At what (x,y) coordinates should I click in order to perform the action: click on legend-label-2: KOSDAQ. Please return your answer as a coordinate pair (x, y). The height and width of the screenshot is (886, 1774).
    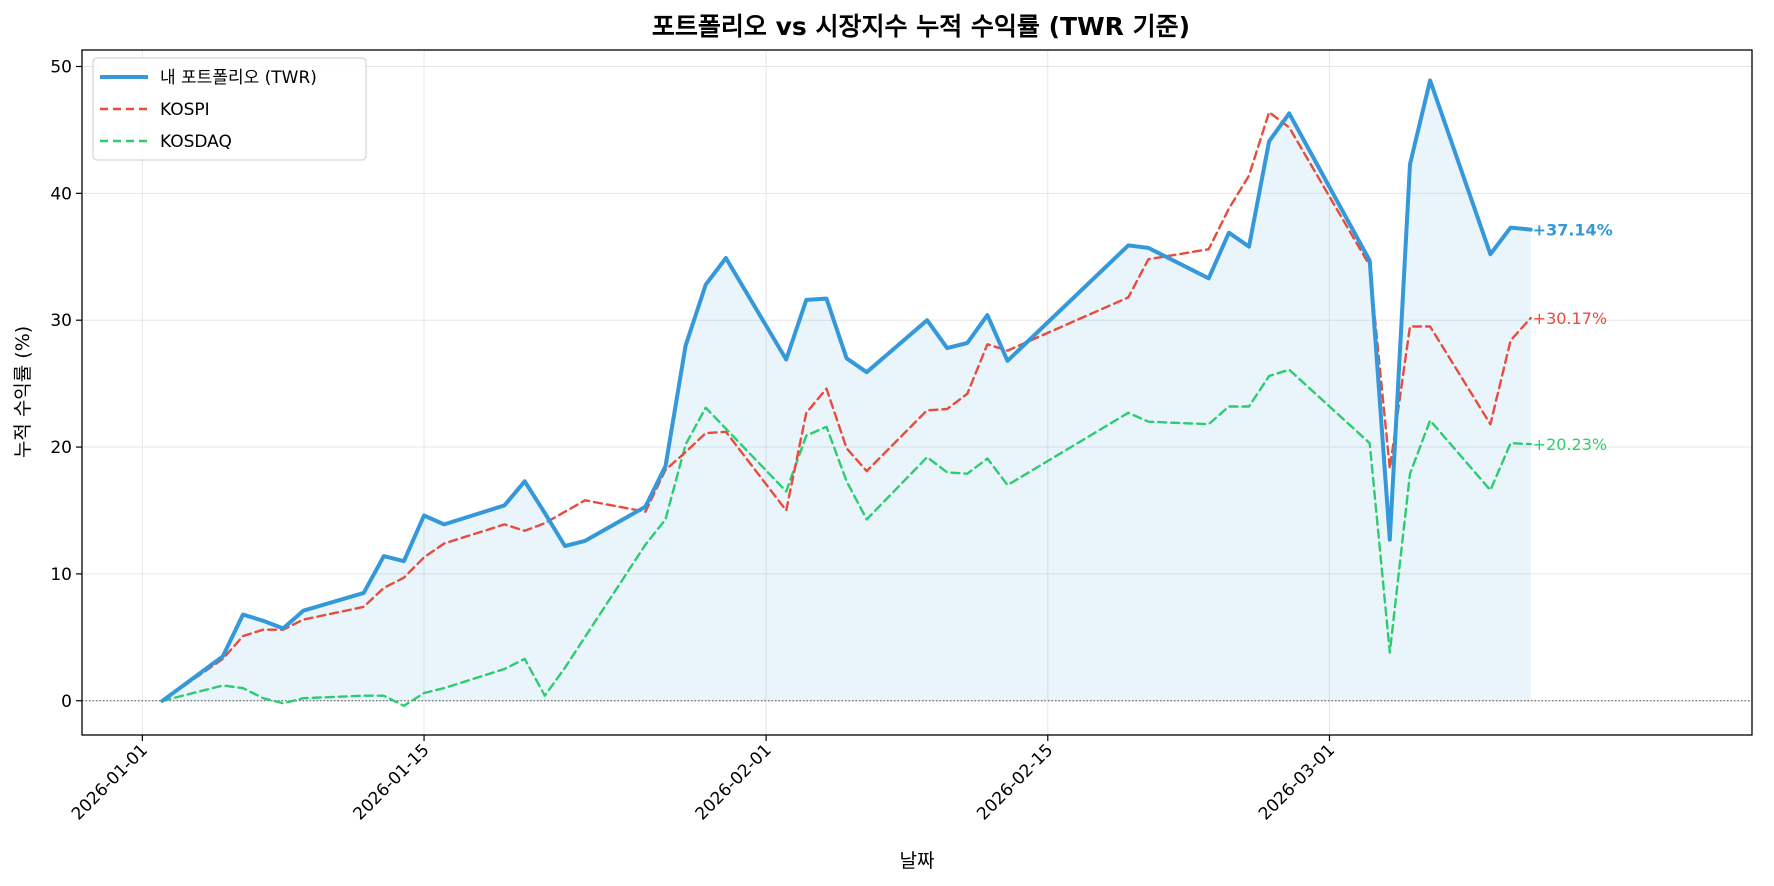
    Looking at the image, I should click on (196, 142).